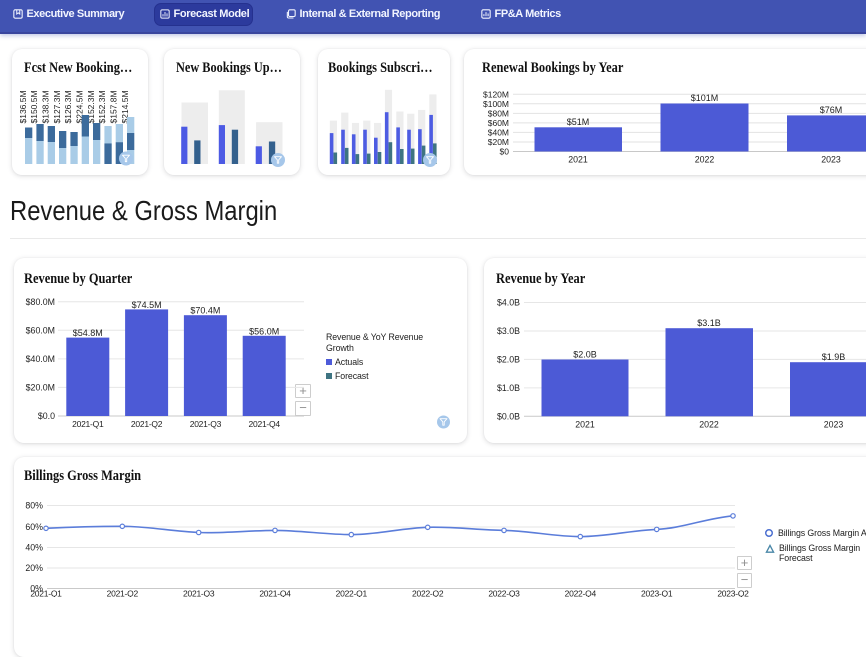 This screenshot has width=866, height=657. What do you see at coordinates (657, 593) in the screenshot?
I see `svg-text: 2023-Q1` at bounding box center [657, 593].